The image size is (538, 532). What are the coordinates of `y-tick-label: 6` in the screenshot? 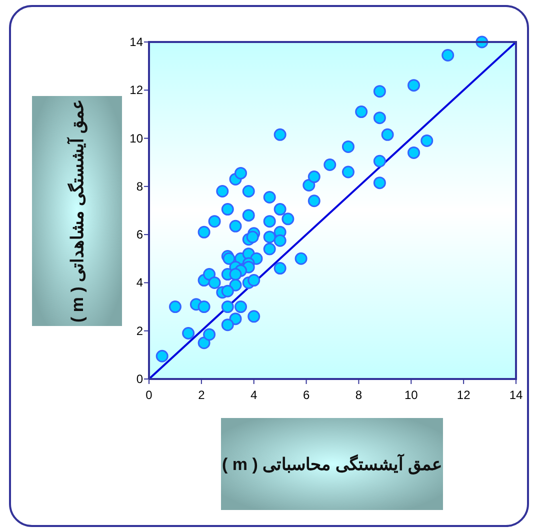 It's located at (140, 235).